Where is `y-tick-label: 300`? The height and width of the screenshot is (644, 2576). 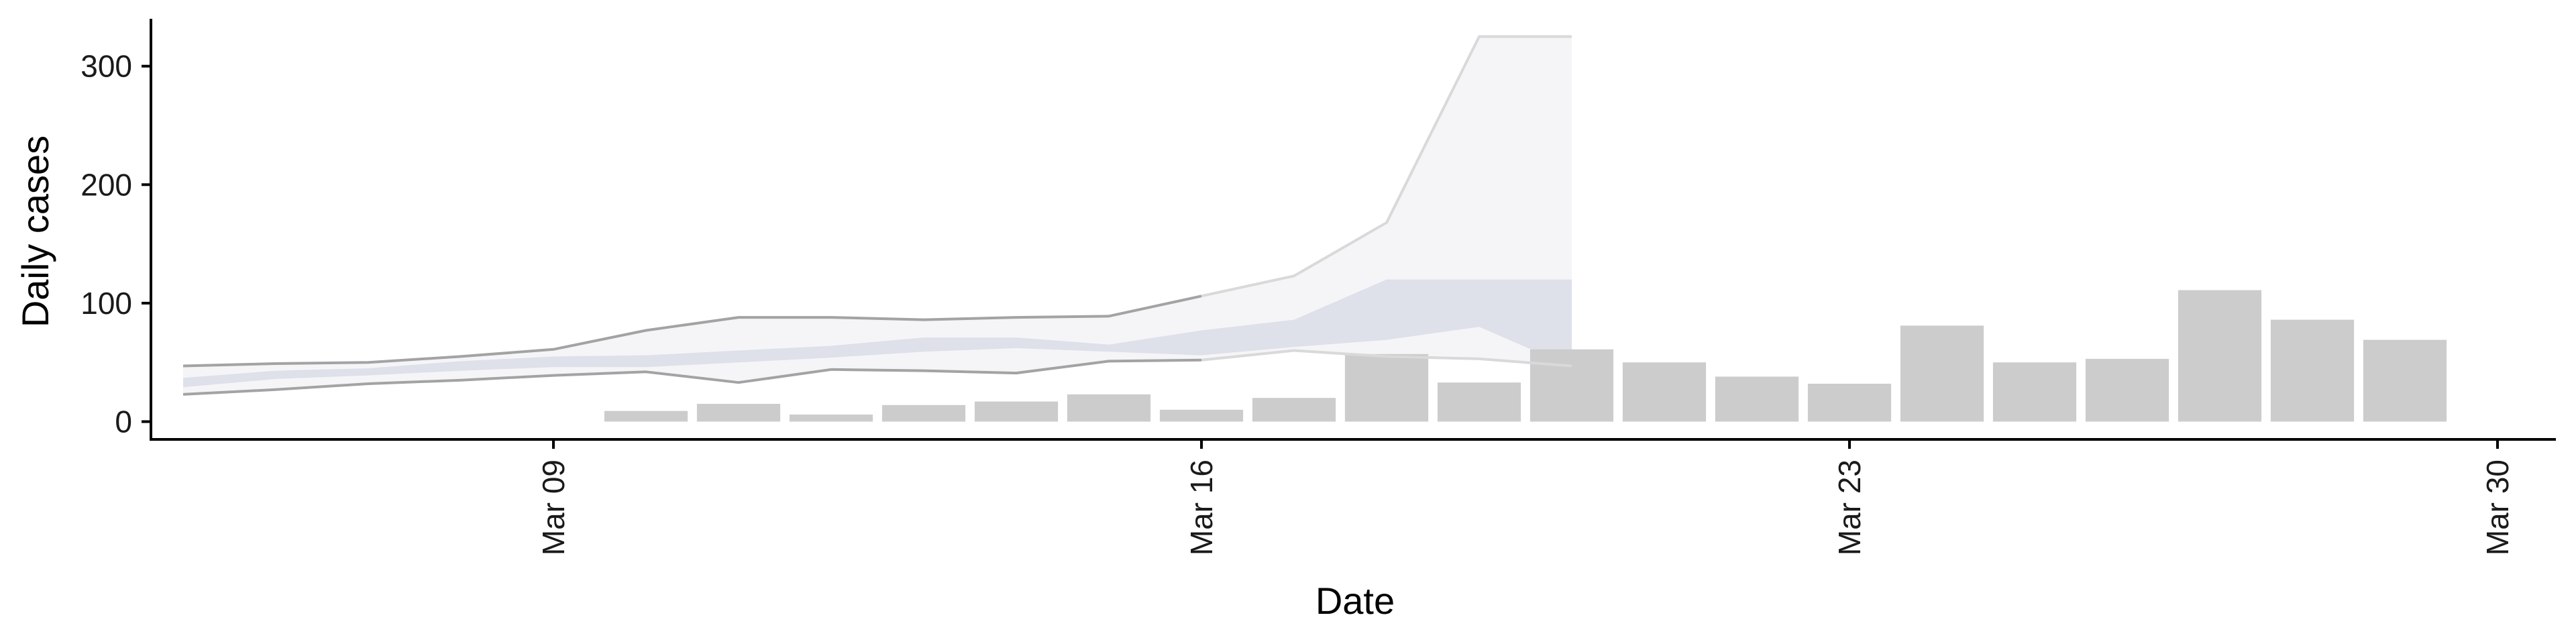 y-tick-label: 300 is located at coordinates (106, 66).